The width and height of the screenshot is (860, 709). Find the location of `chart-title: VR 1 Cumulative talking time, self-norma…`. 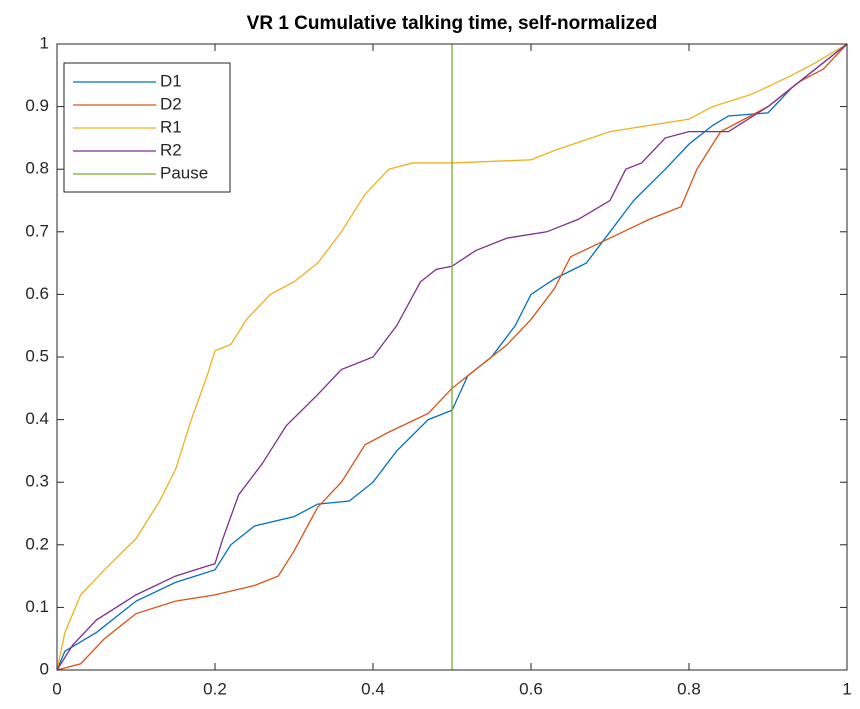

chart-title: VR 1 Cumulative talking time, self-norma… is located at coordinates (452, 23).